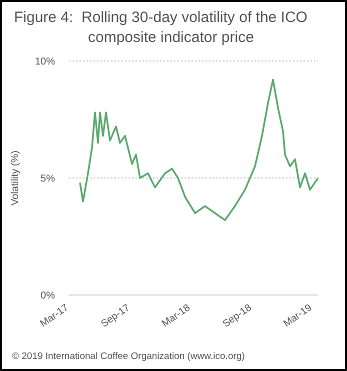 Image resolution: width=347 pixels, height=371 pixels. What do you see at coordinates (128, 356) in the screenshot?
I see `text: © 2019 International Coffee Organization (www.ico.org)` at bounding box center [128, 356].